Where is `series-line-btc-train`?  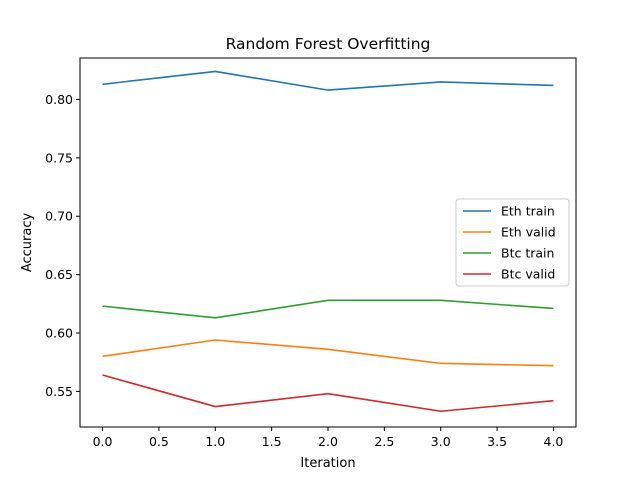 series-line-btc-train is located at coordinates (328, 309).